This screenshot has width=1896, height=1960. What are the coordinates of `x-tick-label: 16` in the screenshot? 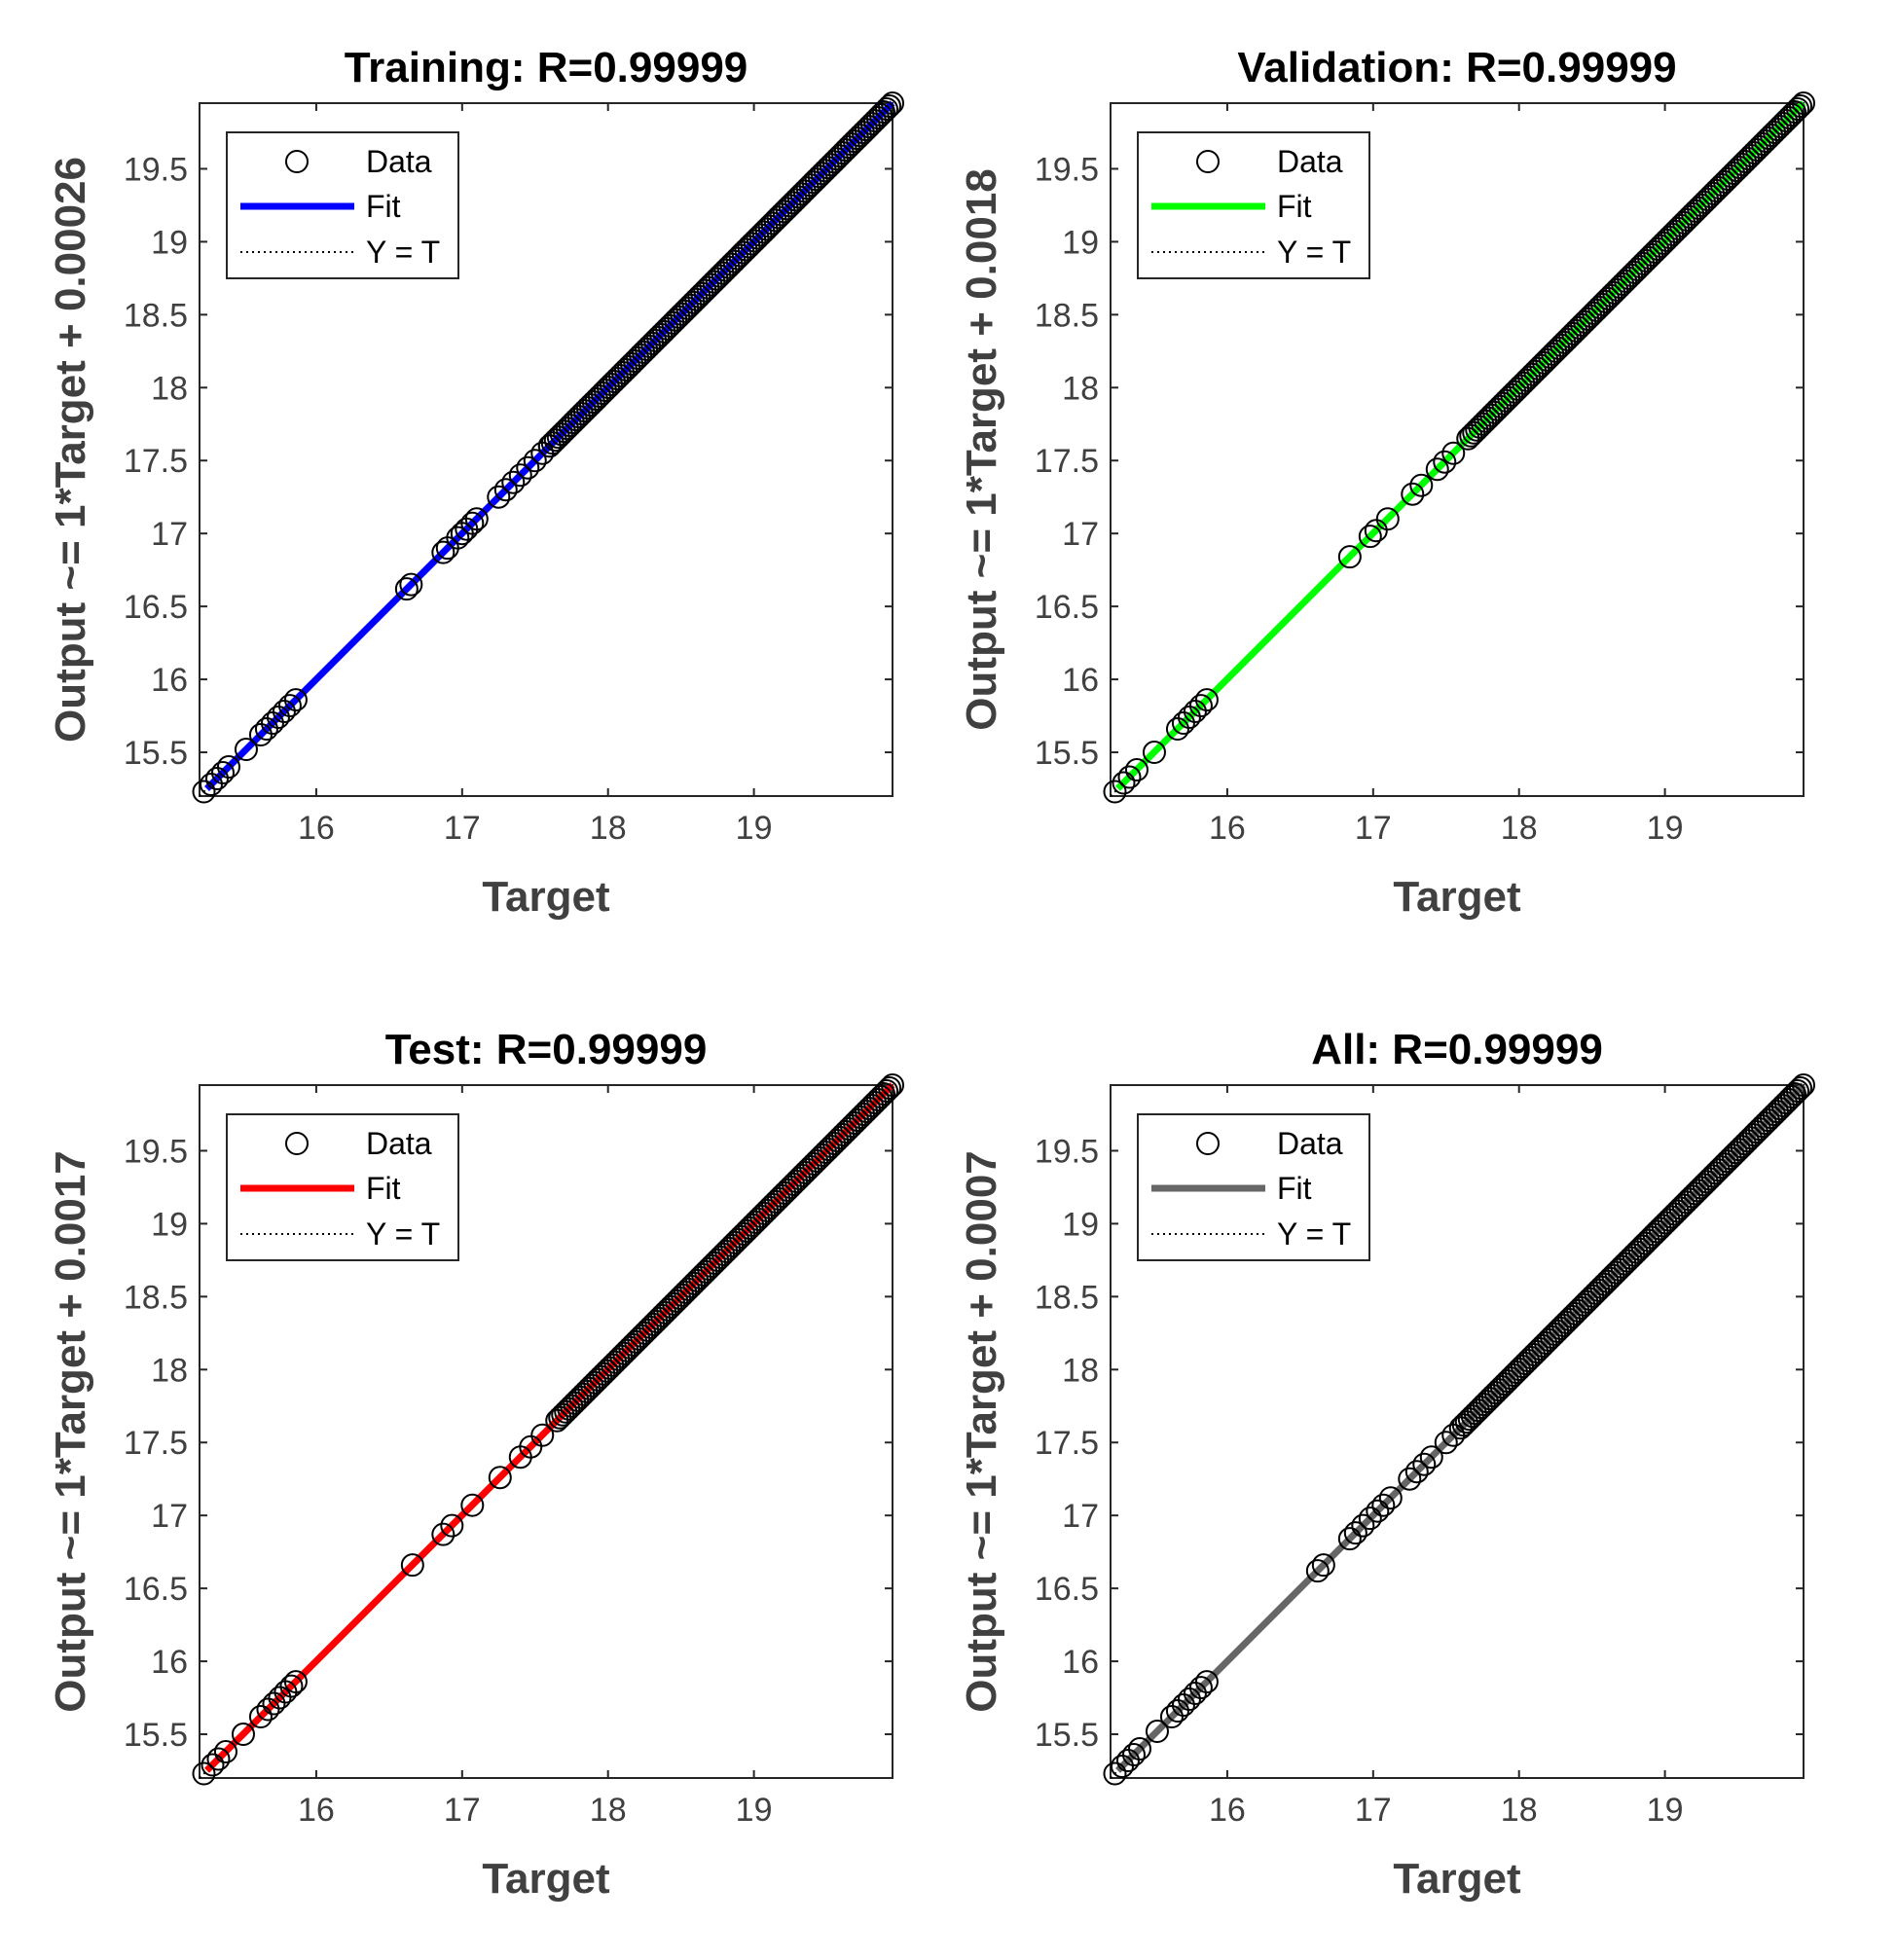 It's located at (1227, 1810).